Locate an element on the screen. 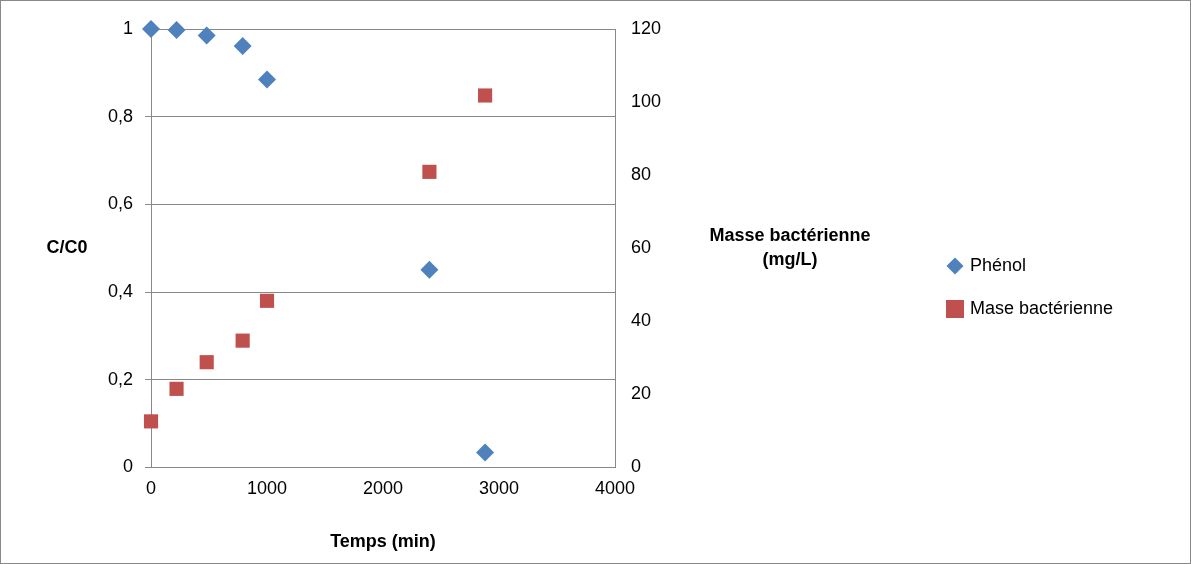 The width and height of the screenshot is (1191, 564). legend-label: Phénol is located at coordinates (998, 265).